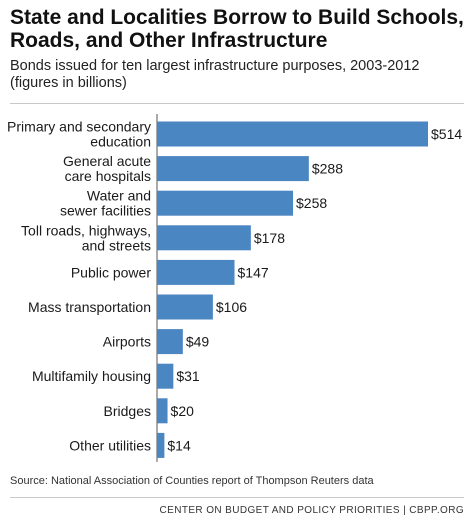 The width and height of the screenshot is (474, 525). I want to click on category-label: and streets, so click(116, 245).